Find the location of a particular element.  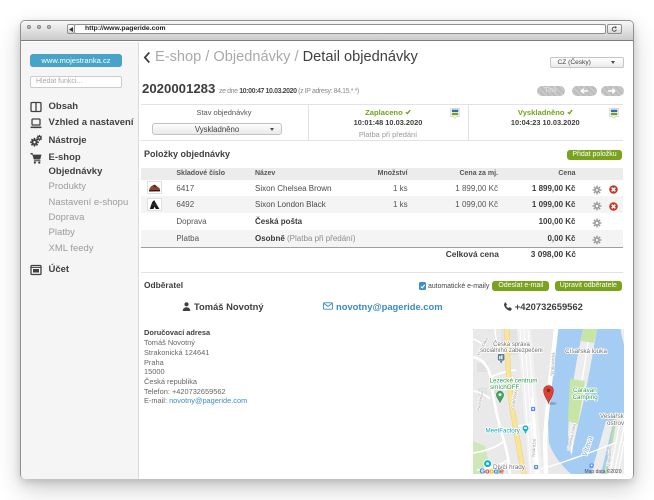

svg-text: Česká správa is located at coordinates (511, 344).